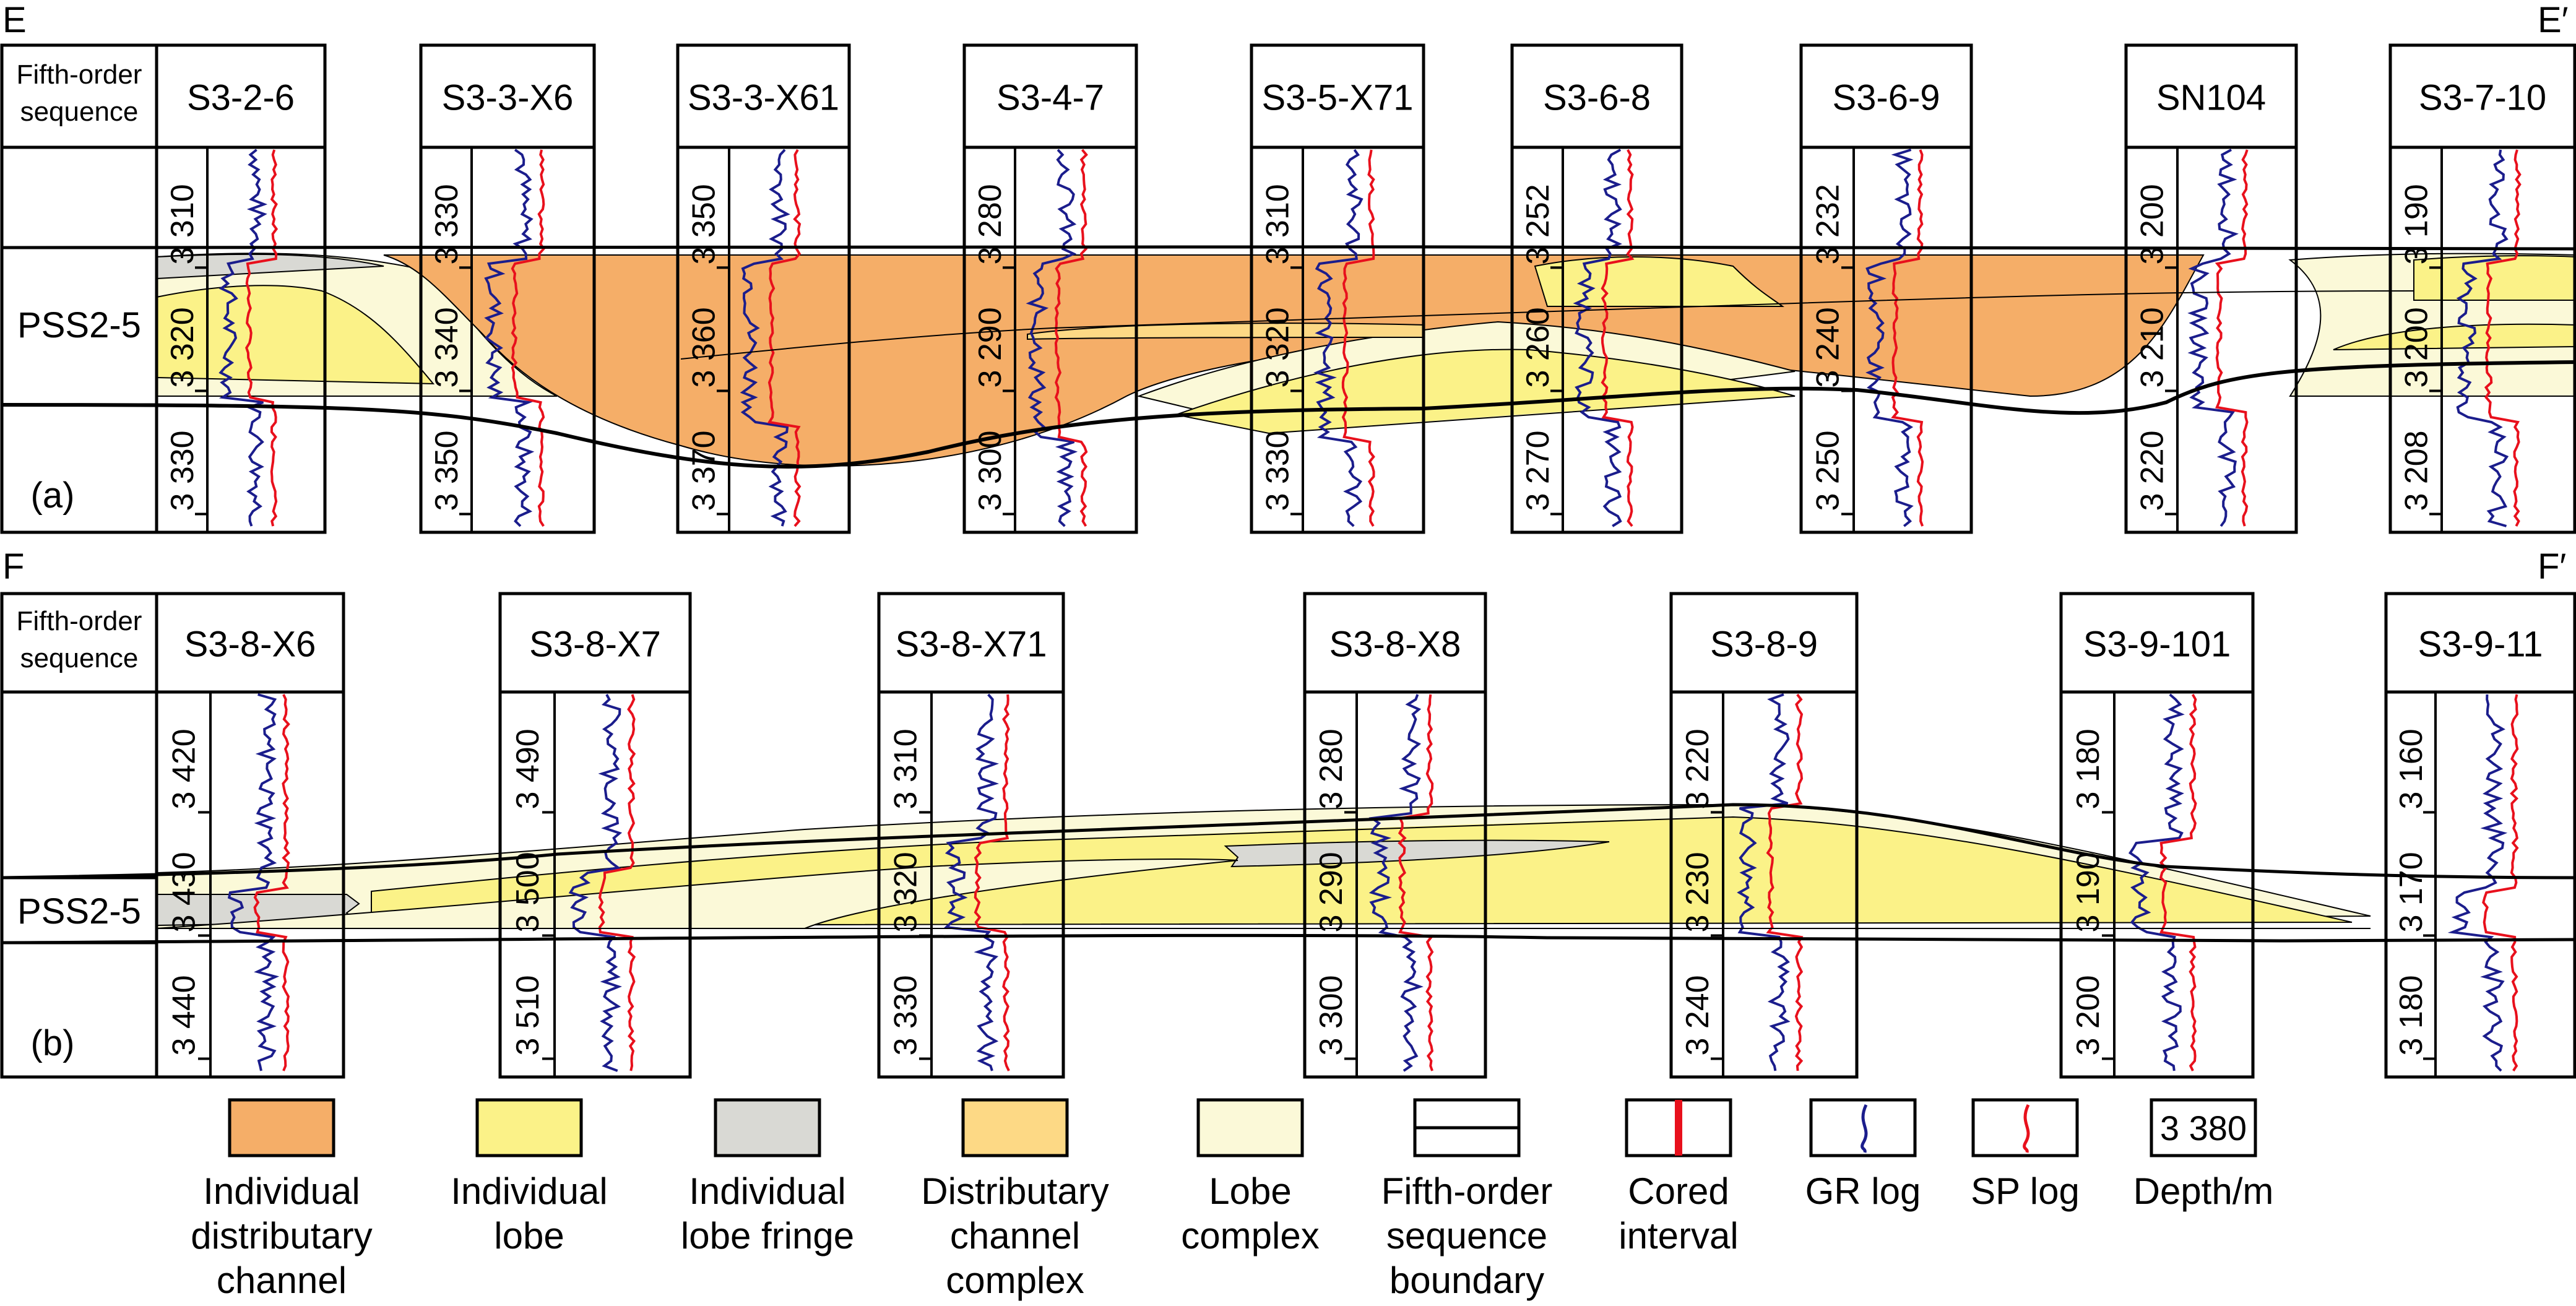 The height and width of the screenshot is (1306, 2576). Describe the element at coordinates (184, 1015) in the screenshot. I see `depth-label: 3 440` at that location.